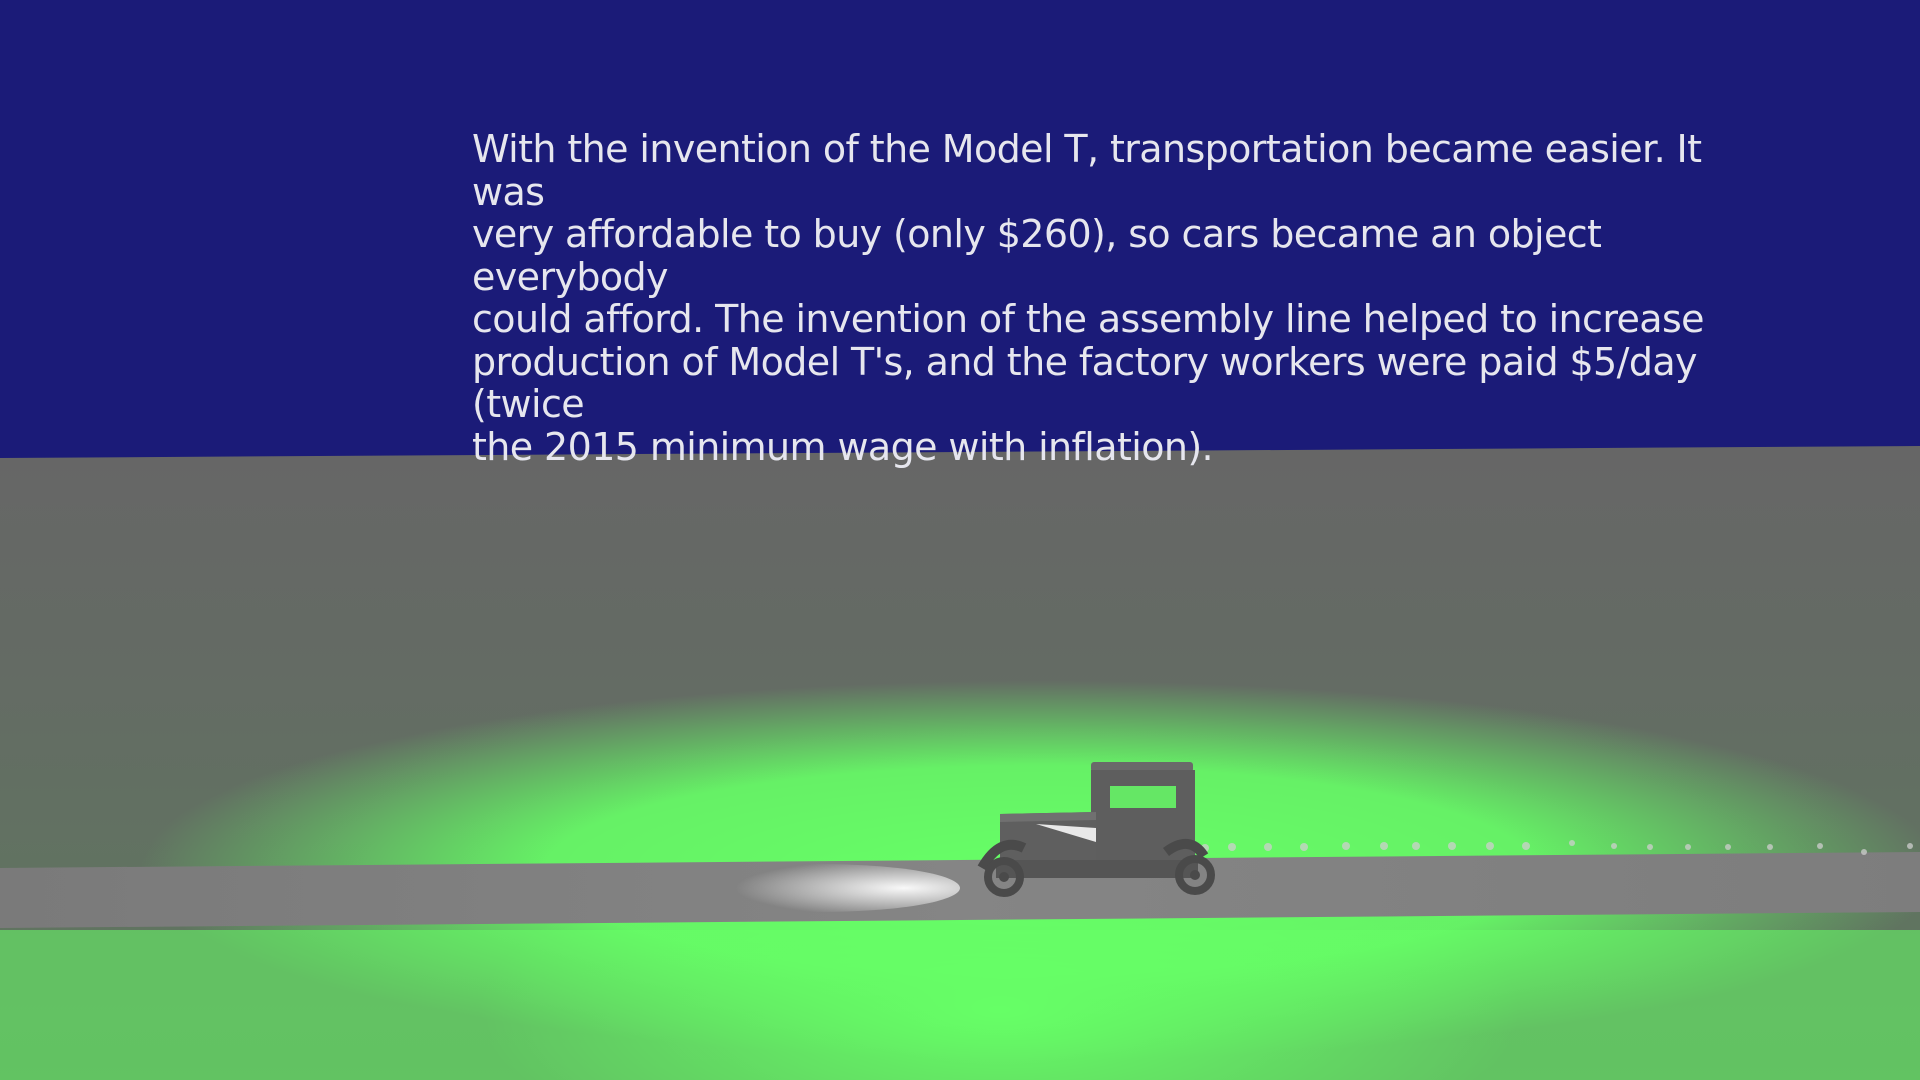 This screenshot has height=1080, width=1920. What do you see at coordinates (1557, 847) in the screenshot?
I see `exhaust-trail` at bounding box center [1557, 847].